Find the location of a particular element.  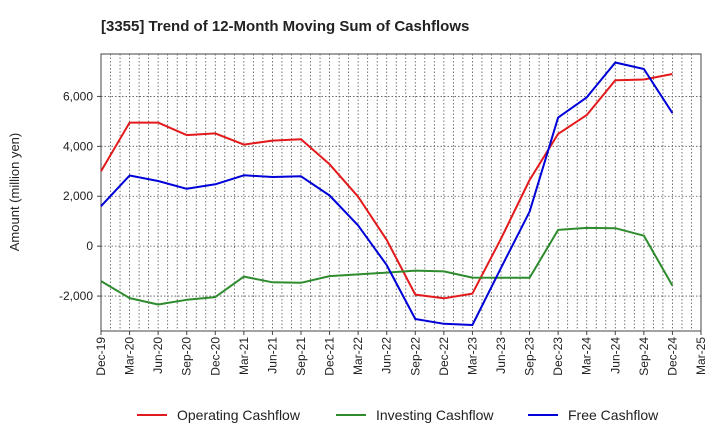

x-tick-label: Mar-23 is located at coordinates (472, 356).